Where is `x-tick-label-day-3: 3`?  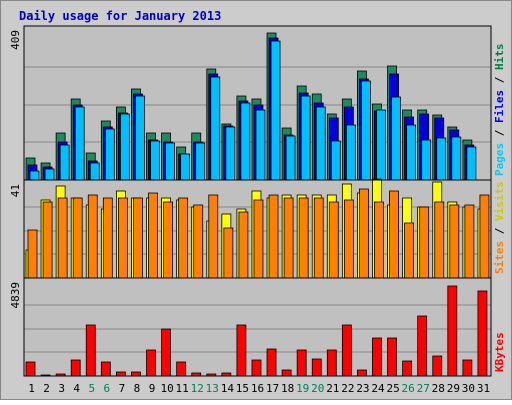
x-tick-label-day-3: 3 is located at coordinates (61, 388).